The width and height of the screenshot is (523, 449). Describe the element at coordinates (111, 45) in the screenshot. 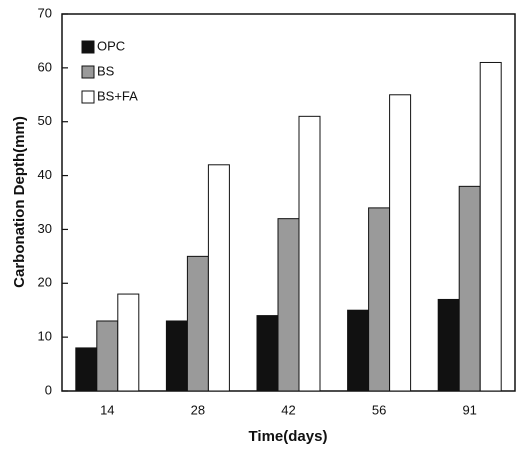

I see `legend-label: OPC` at that location.